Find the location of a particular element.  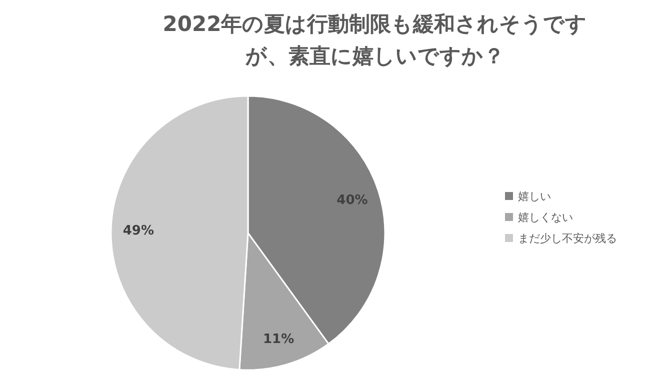

legend-label: まだ少し不安が残る is located at coordinates (567, 238).